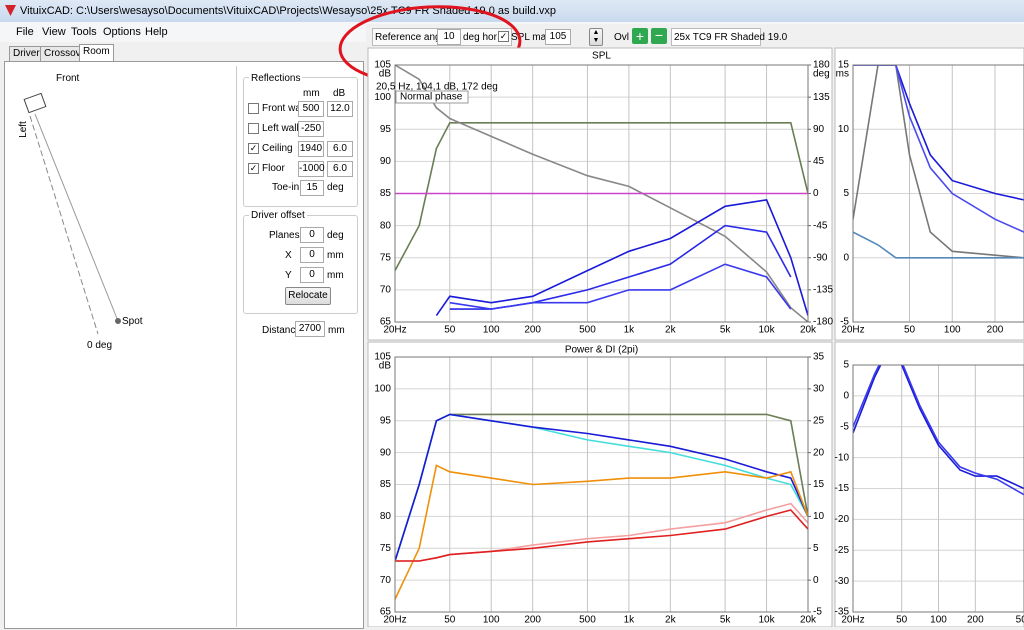  Describe the element at coordinates (601, 56) in the screenshot. I see `chart-title: SPL` at that location.